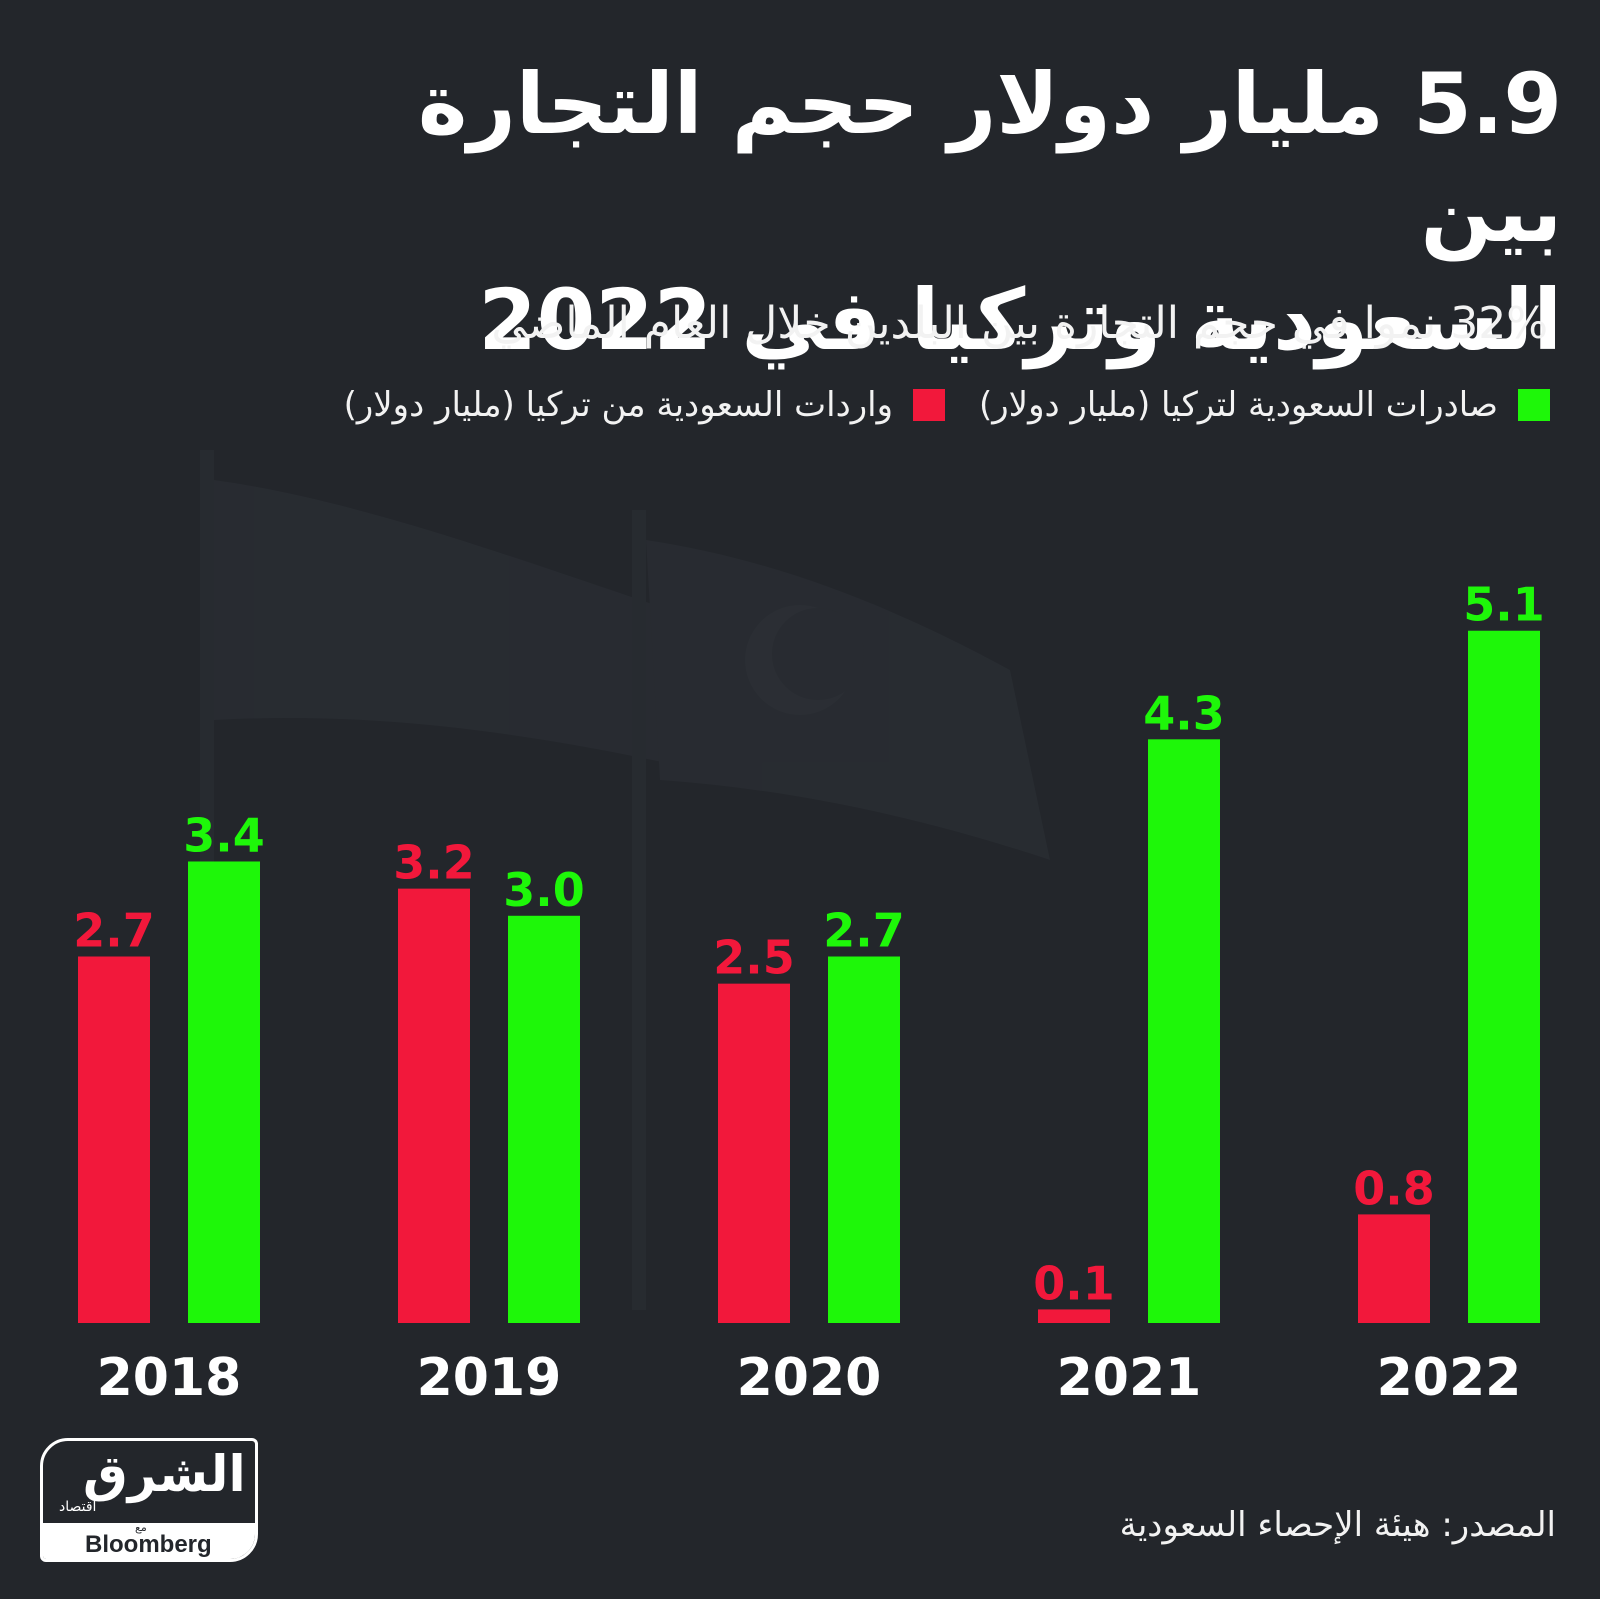  What do you see at coordinates (1184, 713) in the screenshot?
I see `value-label-exports-2021: 4.3` at bounding box center [1184, 713].